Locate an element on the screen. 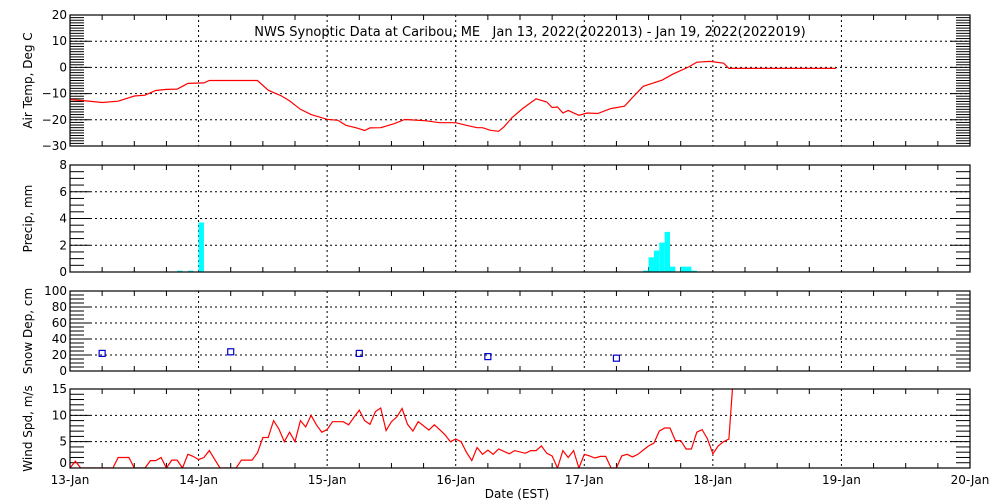 This screenshot has height=504, width=1000. y-tick-label: 80 is located at coordinates (59, 307).